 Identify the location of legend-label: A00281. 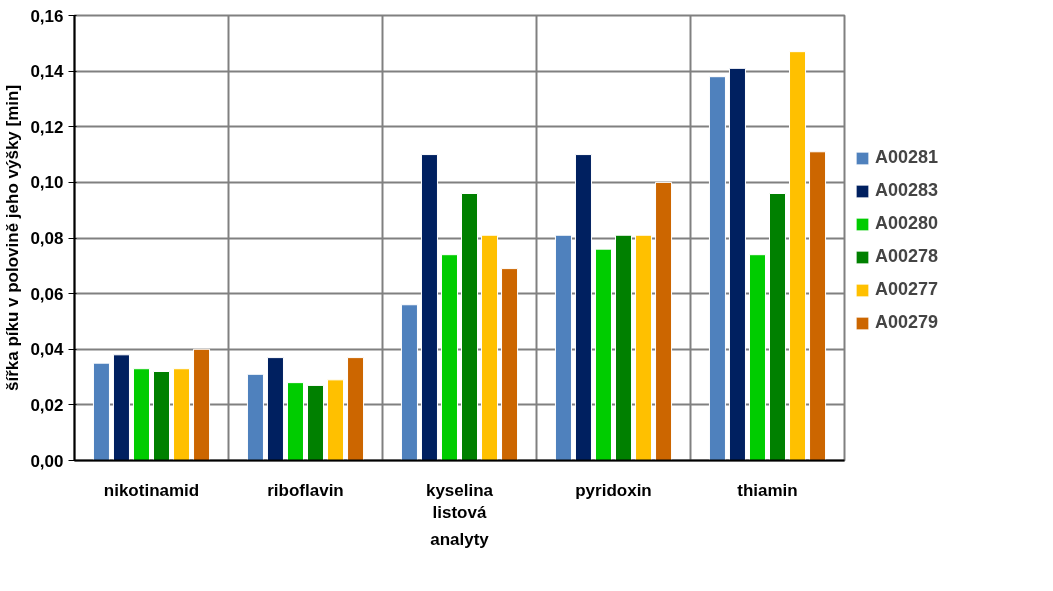
(907, 157).